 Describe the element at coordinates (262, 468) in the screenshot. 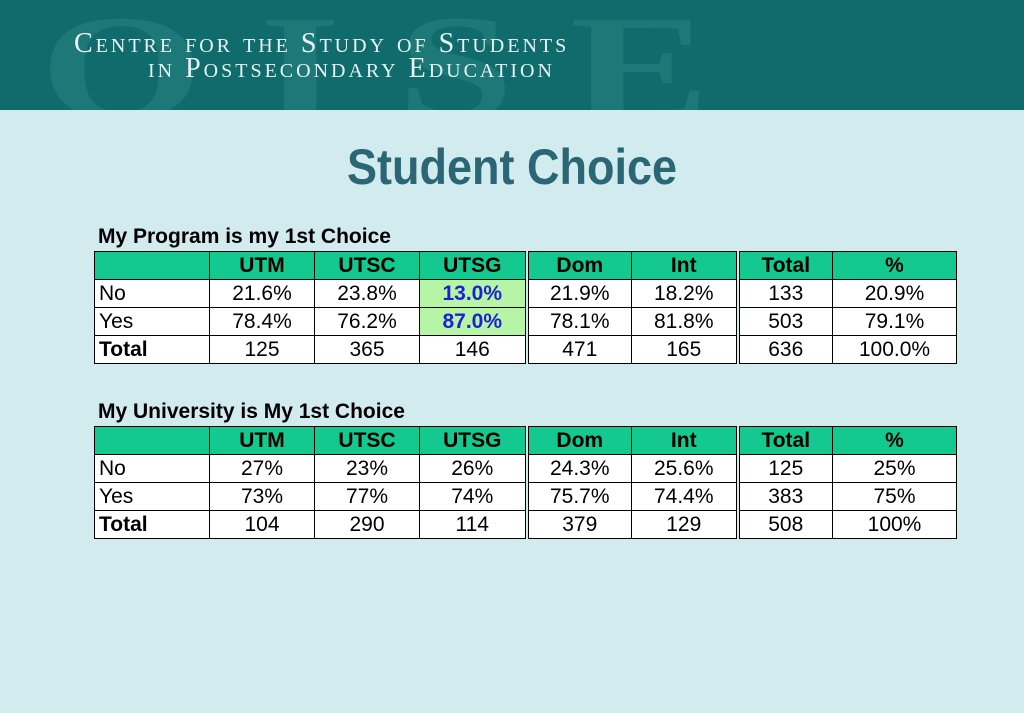

I see `table-cell: 27%` at that location.